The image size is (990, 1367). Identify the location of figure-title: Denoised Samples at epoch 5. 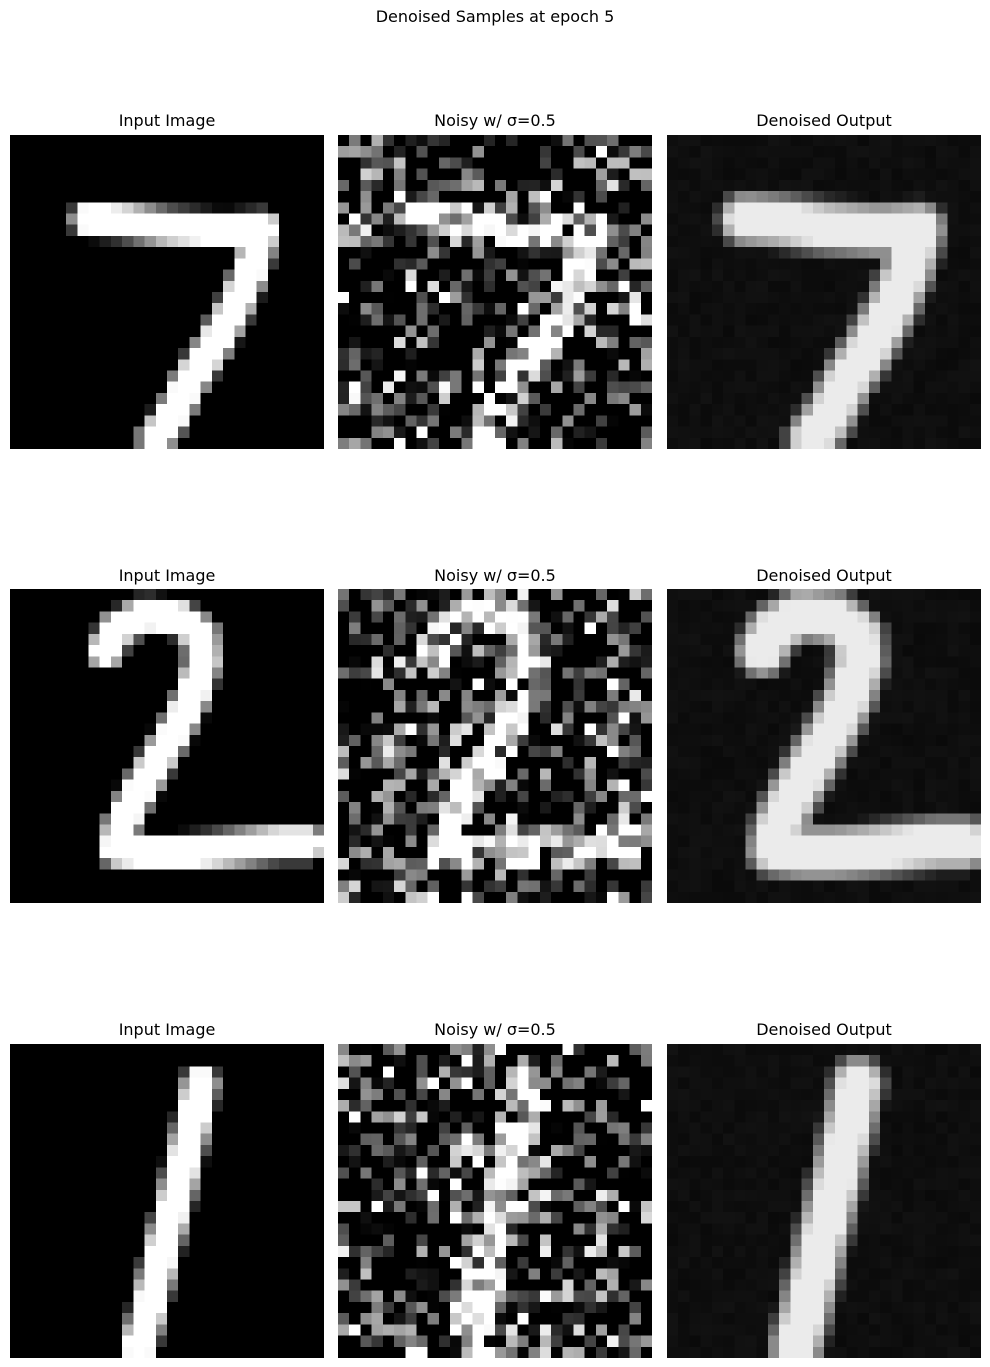
(495, 16).